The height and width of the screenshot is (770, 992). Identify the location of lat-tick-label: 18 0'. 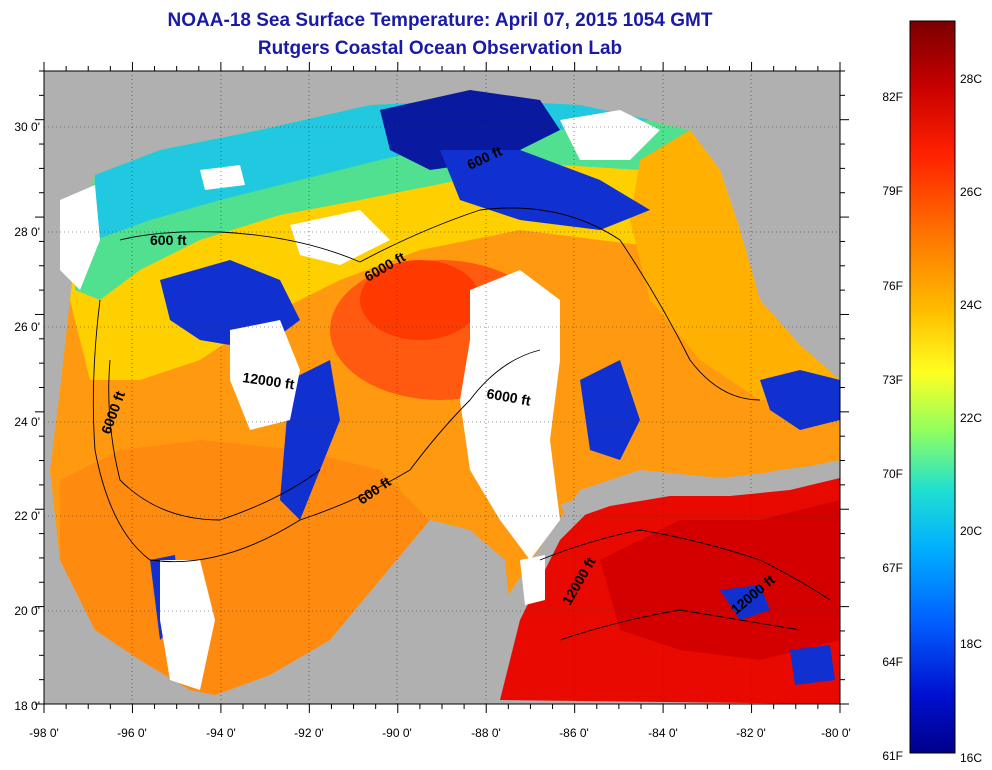
(27, 706).